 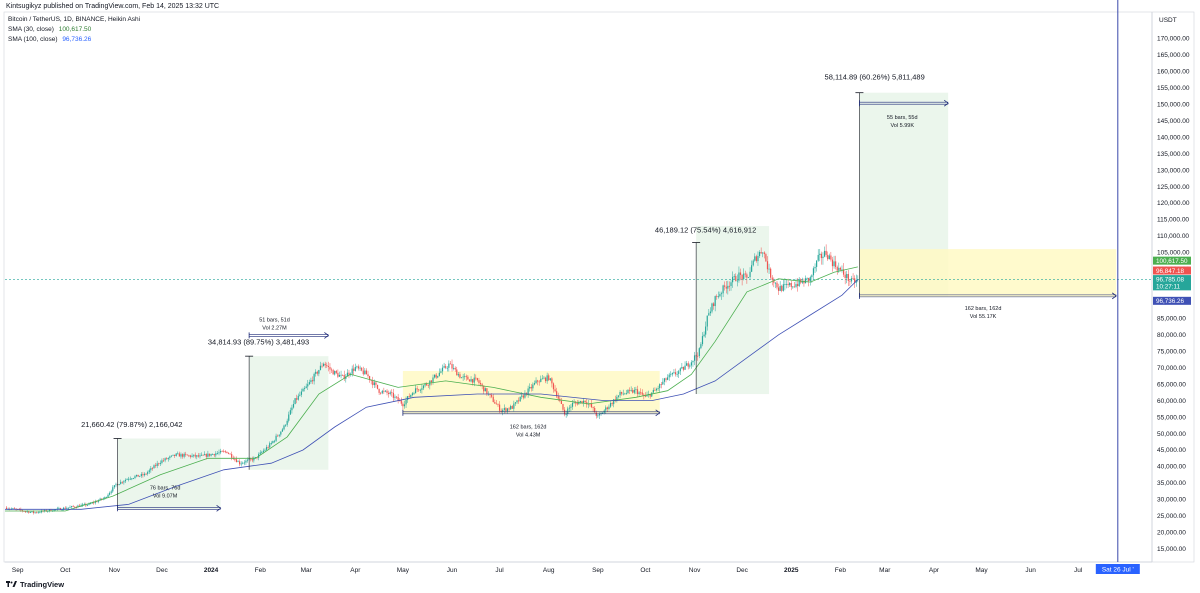 I want to click on cursor-date-text: Sat 26 Jul ', so click(x=1118, y=570).